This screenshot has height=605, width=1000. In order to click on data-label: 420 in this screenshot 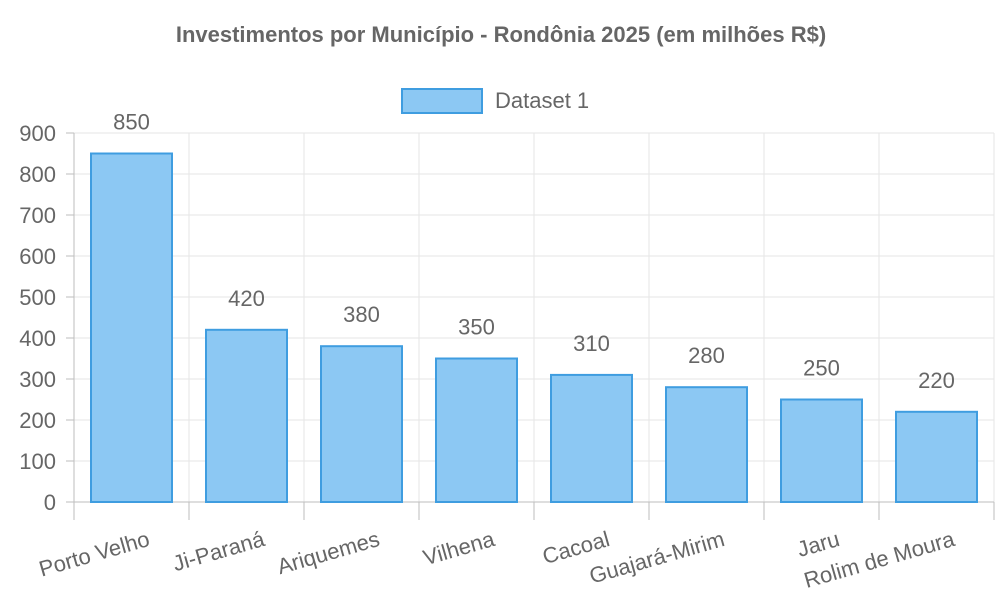, I will do `click(246, 298)`.